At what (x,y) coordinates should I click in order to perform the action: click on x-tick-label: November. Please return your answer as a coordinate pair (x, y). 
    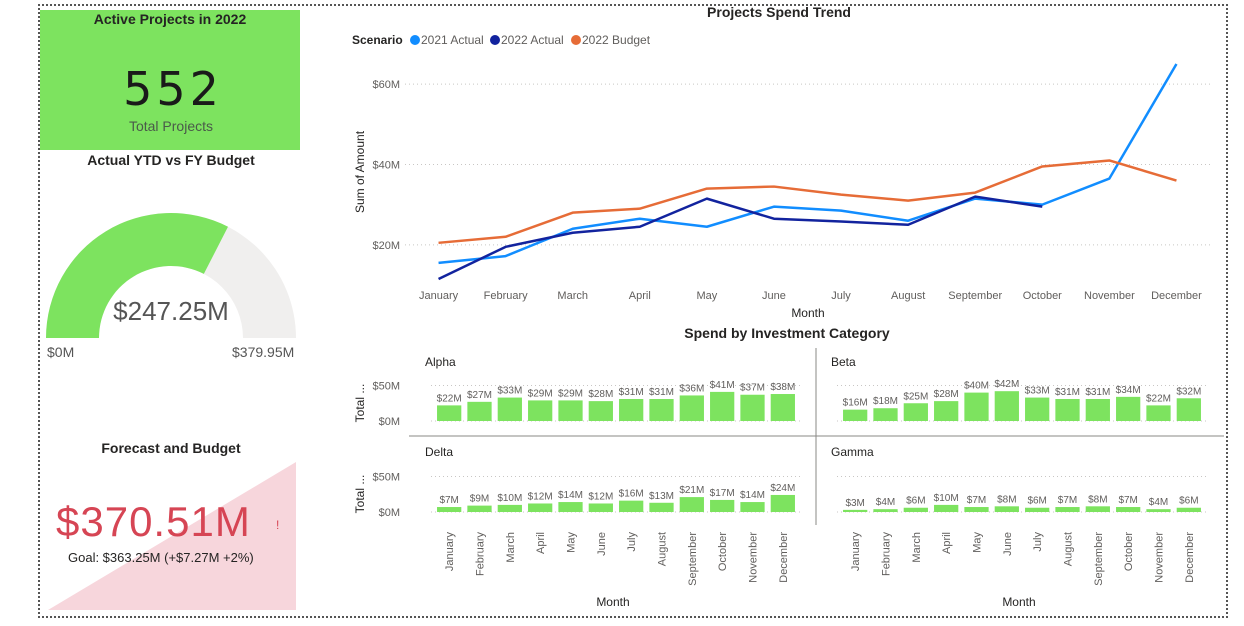
    Looking at the image, I should click on (1109, 296).